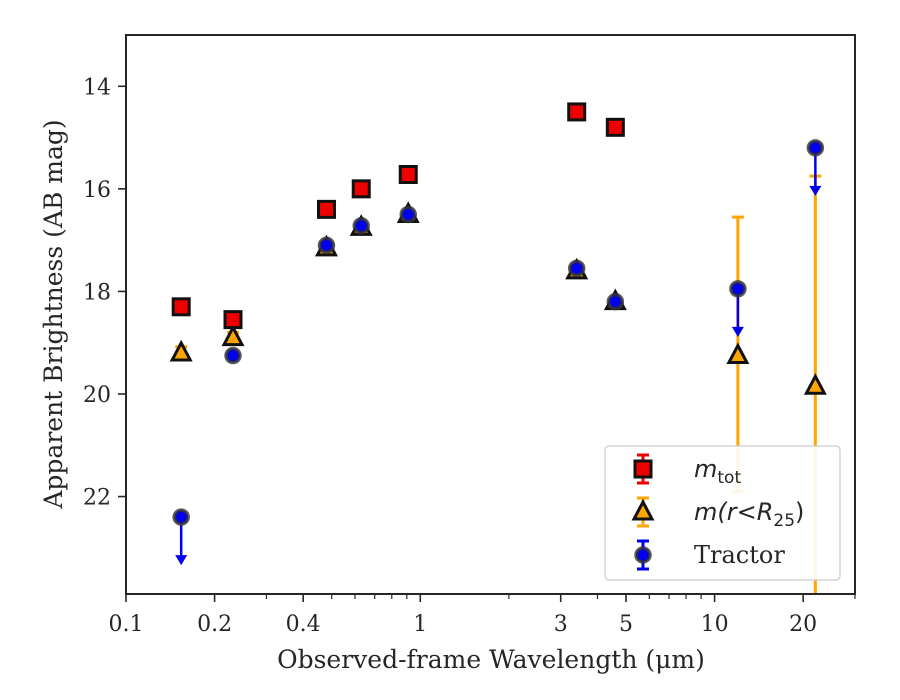 This screenshot has width=900, height=700. I want to click on x-tick-label: 0.1, so click(126, 624).